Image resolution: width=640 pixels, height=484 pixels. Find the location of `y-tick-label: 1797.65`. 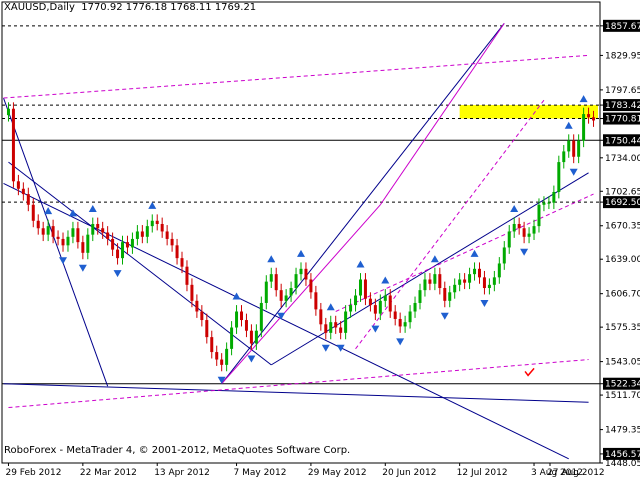

y-tick-label: 1797.65 is located at coordinates (622, 91).